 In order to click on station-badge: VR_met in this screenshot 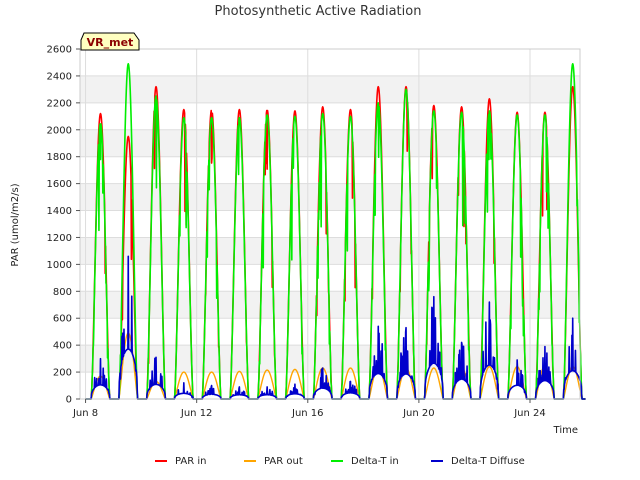, I will do `click(110, 41)`.